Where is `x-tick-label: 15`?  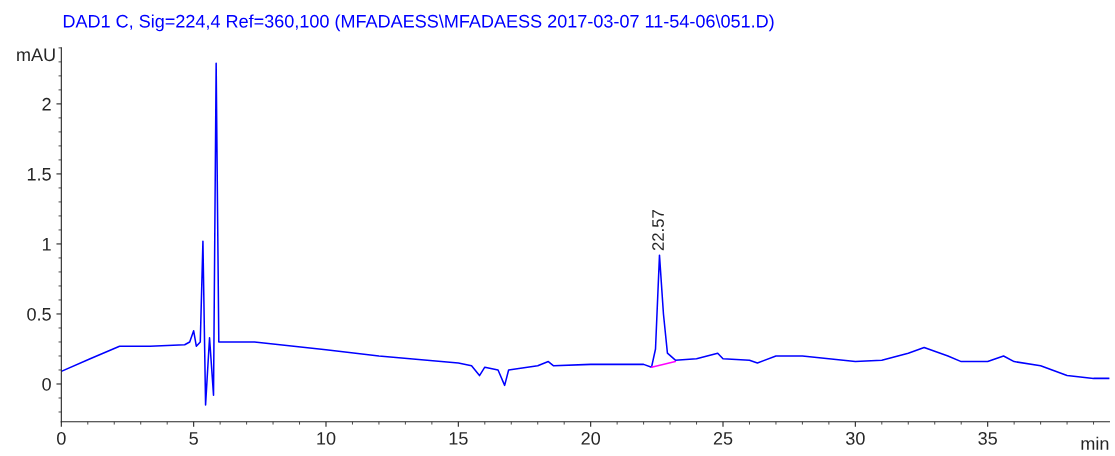 x-tick-label: 15 is located at coordinates (458, 438).